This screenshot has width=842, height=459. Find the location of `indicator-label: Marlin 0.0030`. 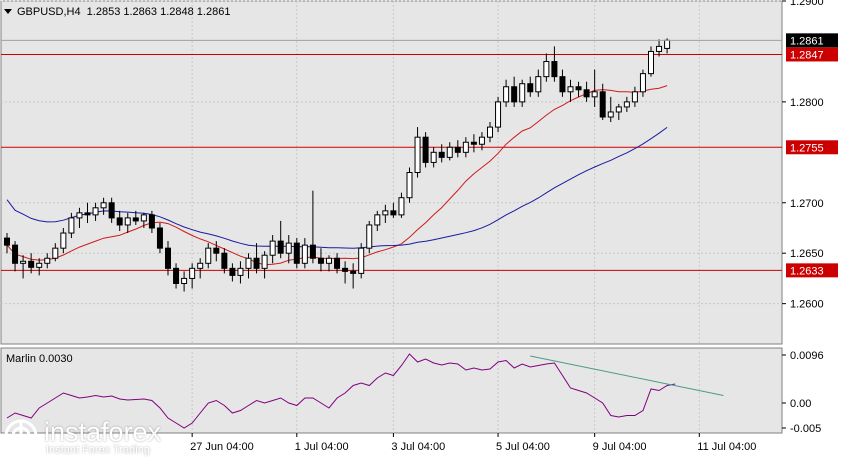

indicator-label: Marlin 0.0030 is located at coordinates (39, 359).